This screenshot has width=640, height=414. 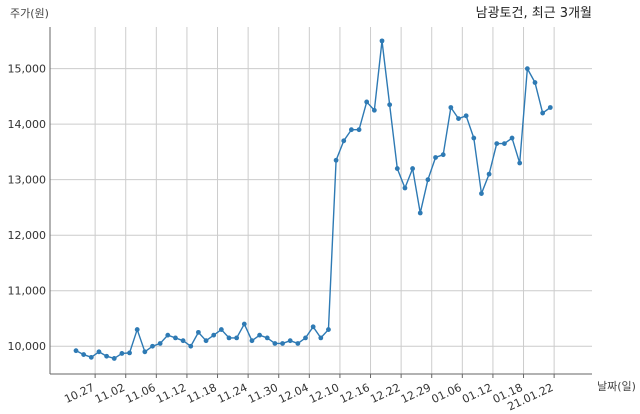 What do you see at coordinates (294, 393) in the screenshot?
I see `x-tick-label: 12.04` at bounding box center [294, 393].